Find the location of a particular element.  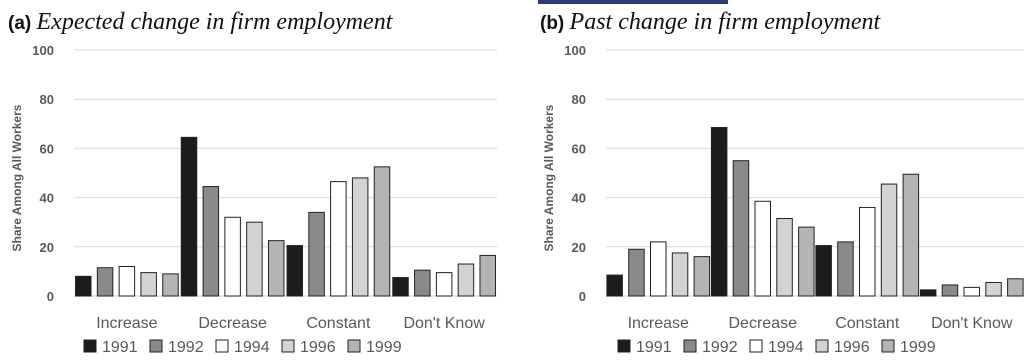

panel-label: (a) is located at coordinates (22, 23).